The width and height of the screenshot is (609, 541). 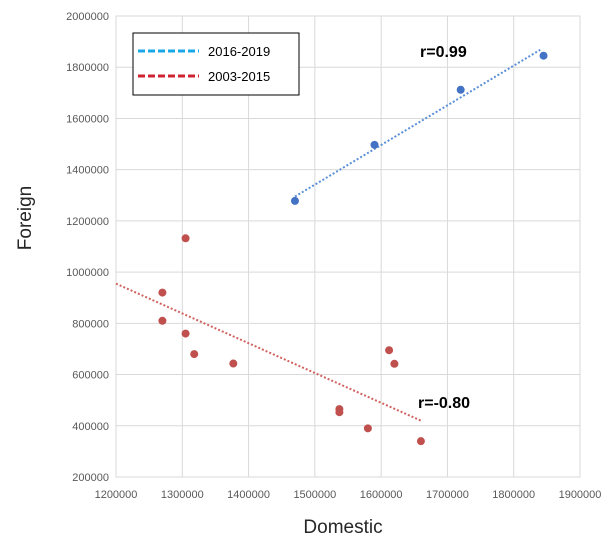 What do you see at coordinates (381, 495) in the screenshot?
I see `x-tick-label: 1600000` at bounding box center [381, 495].